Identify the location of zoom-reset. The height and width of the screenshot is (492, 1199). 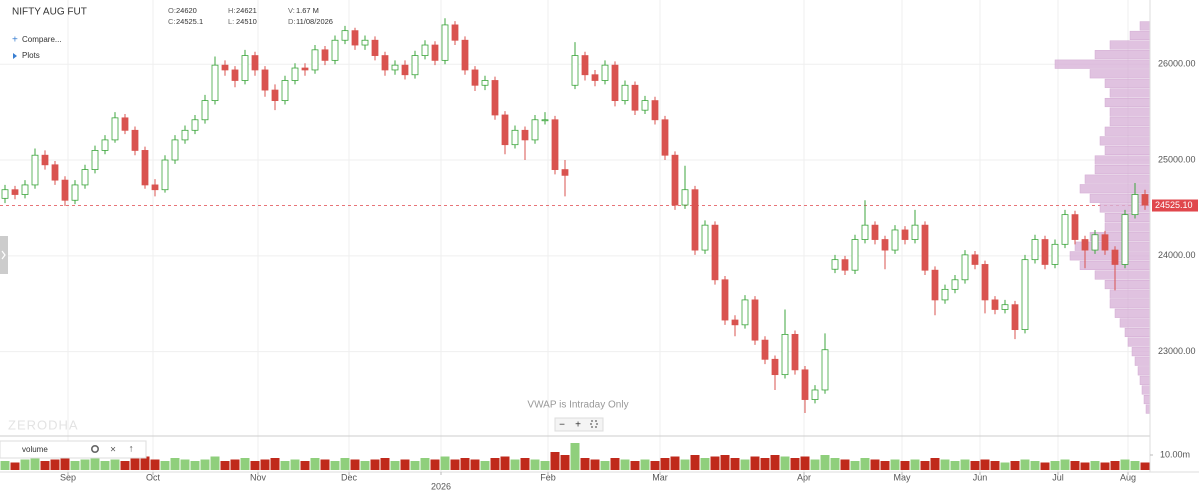
(594, 424).